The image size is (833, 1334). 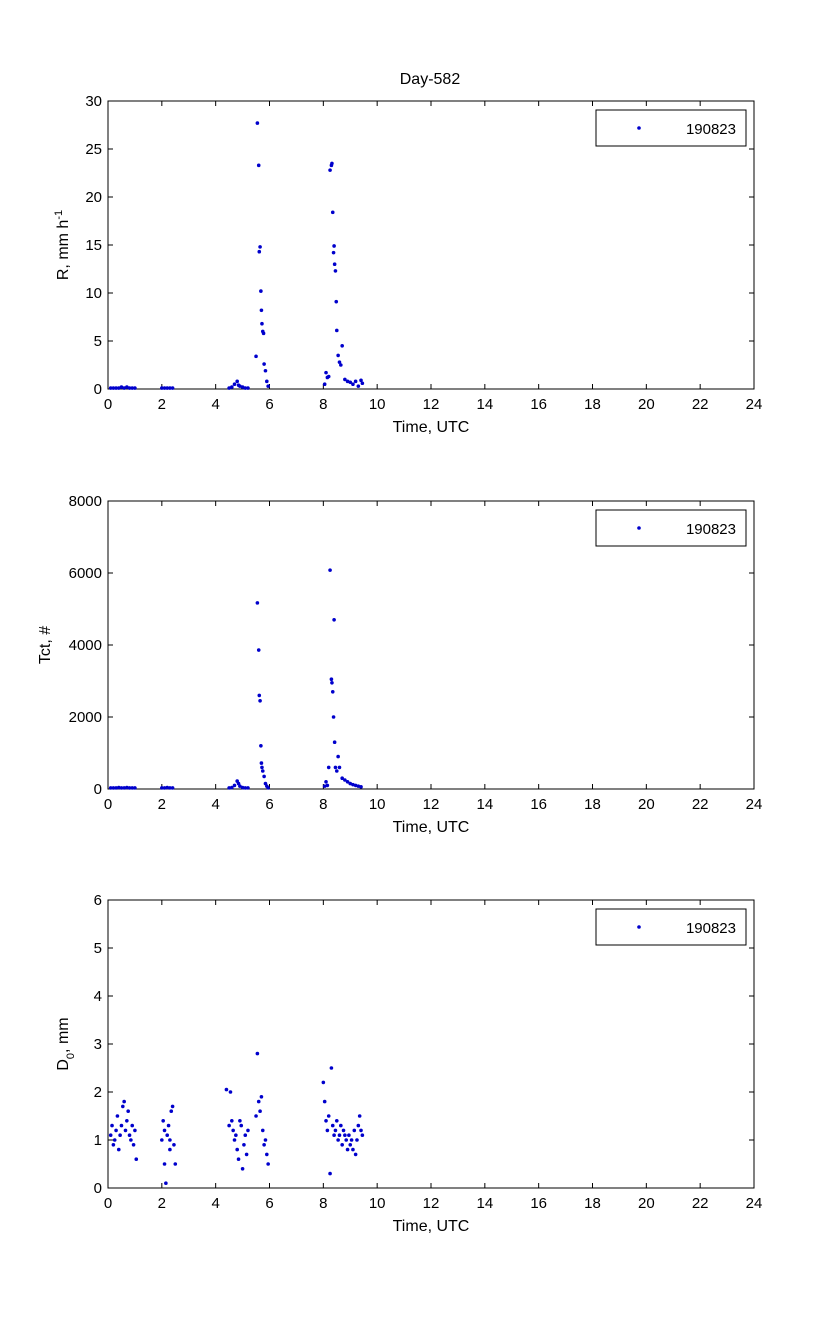 I want to click on y-tick-label: 4000, so click(x=85, y=645).